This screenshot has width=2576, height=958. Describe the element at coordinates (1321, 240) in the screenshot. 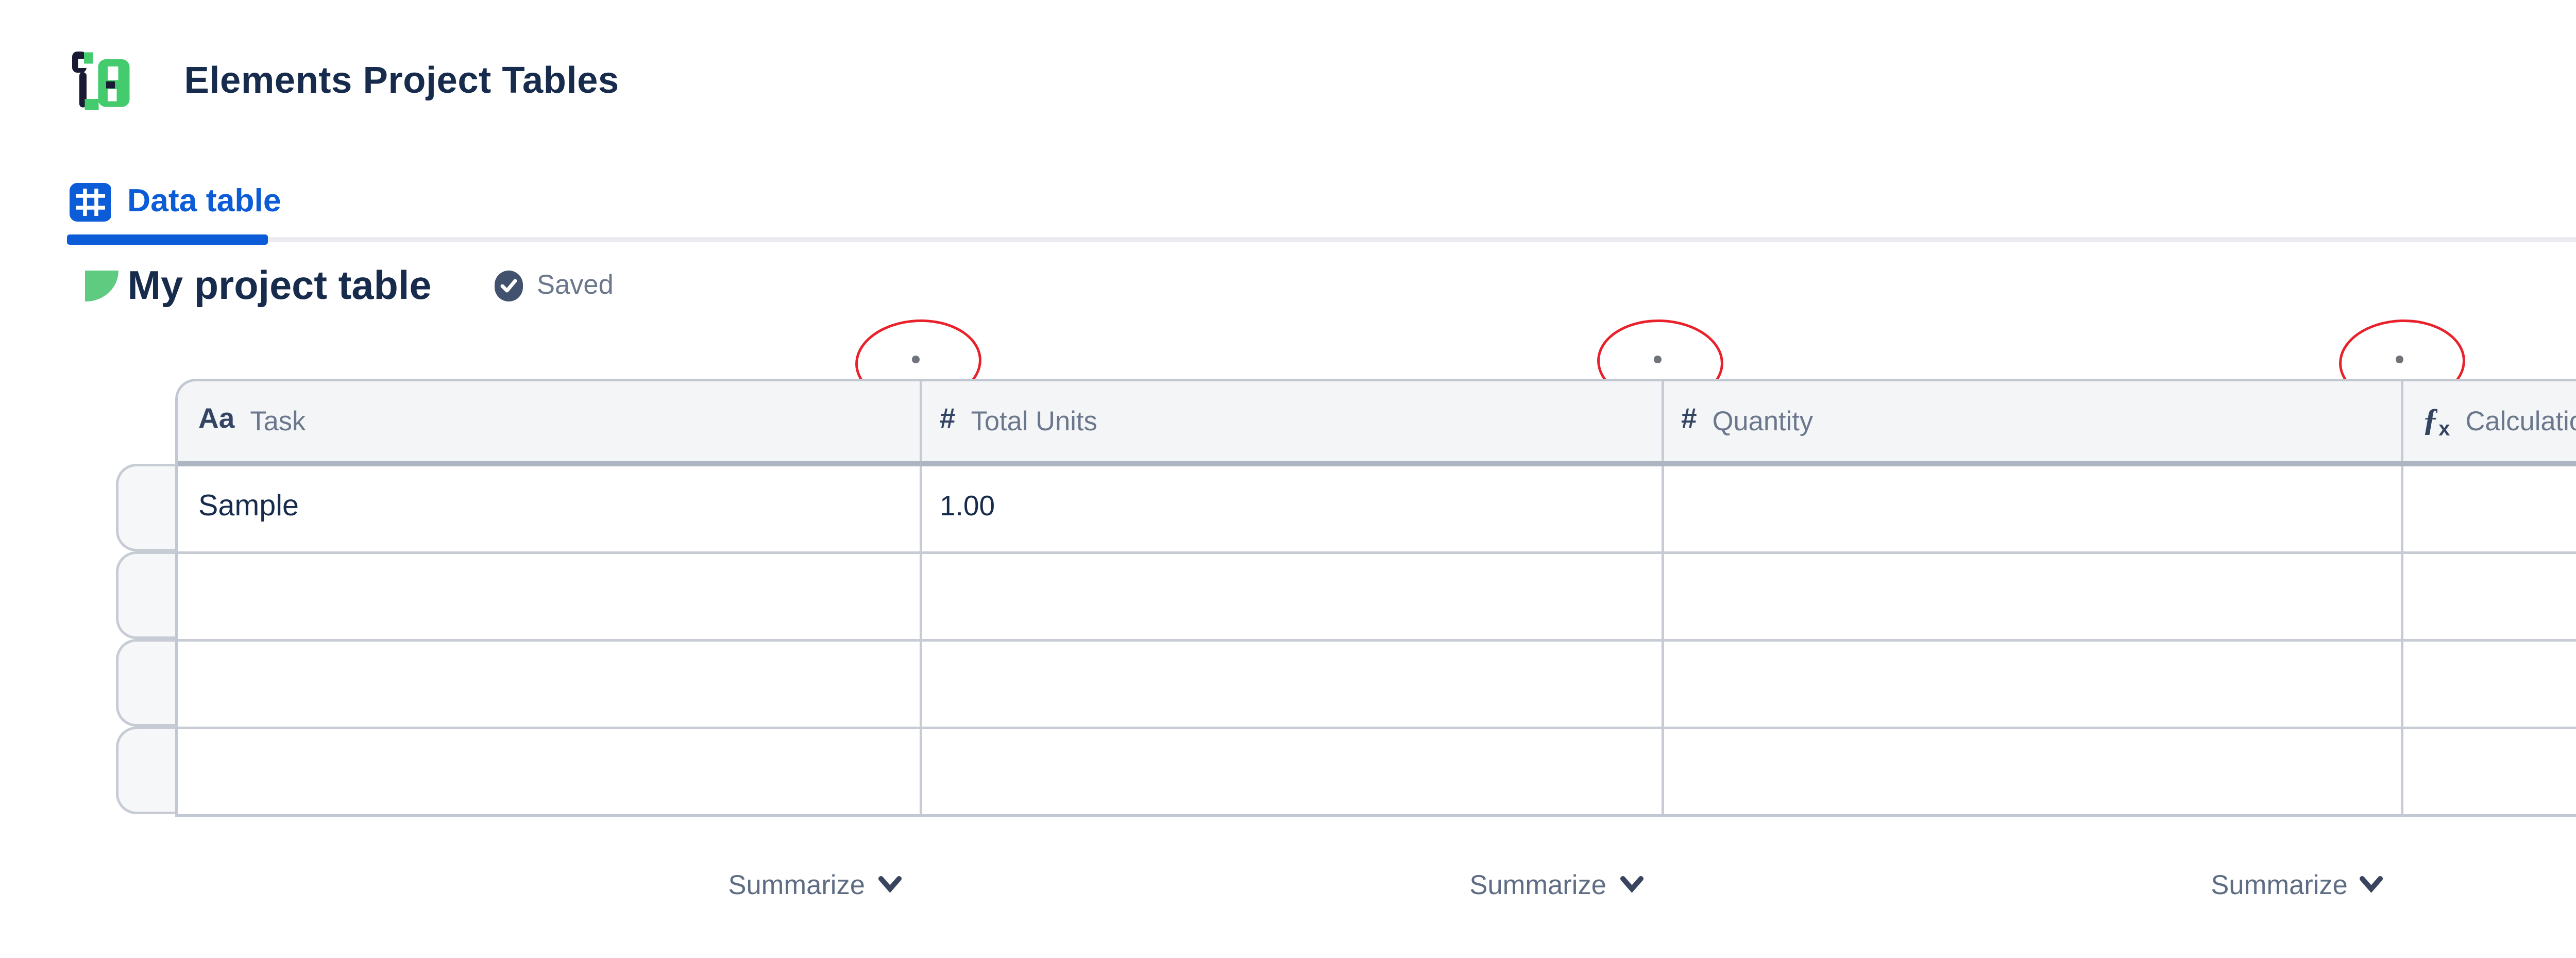

I see `tab-strip-divider` at that location.